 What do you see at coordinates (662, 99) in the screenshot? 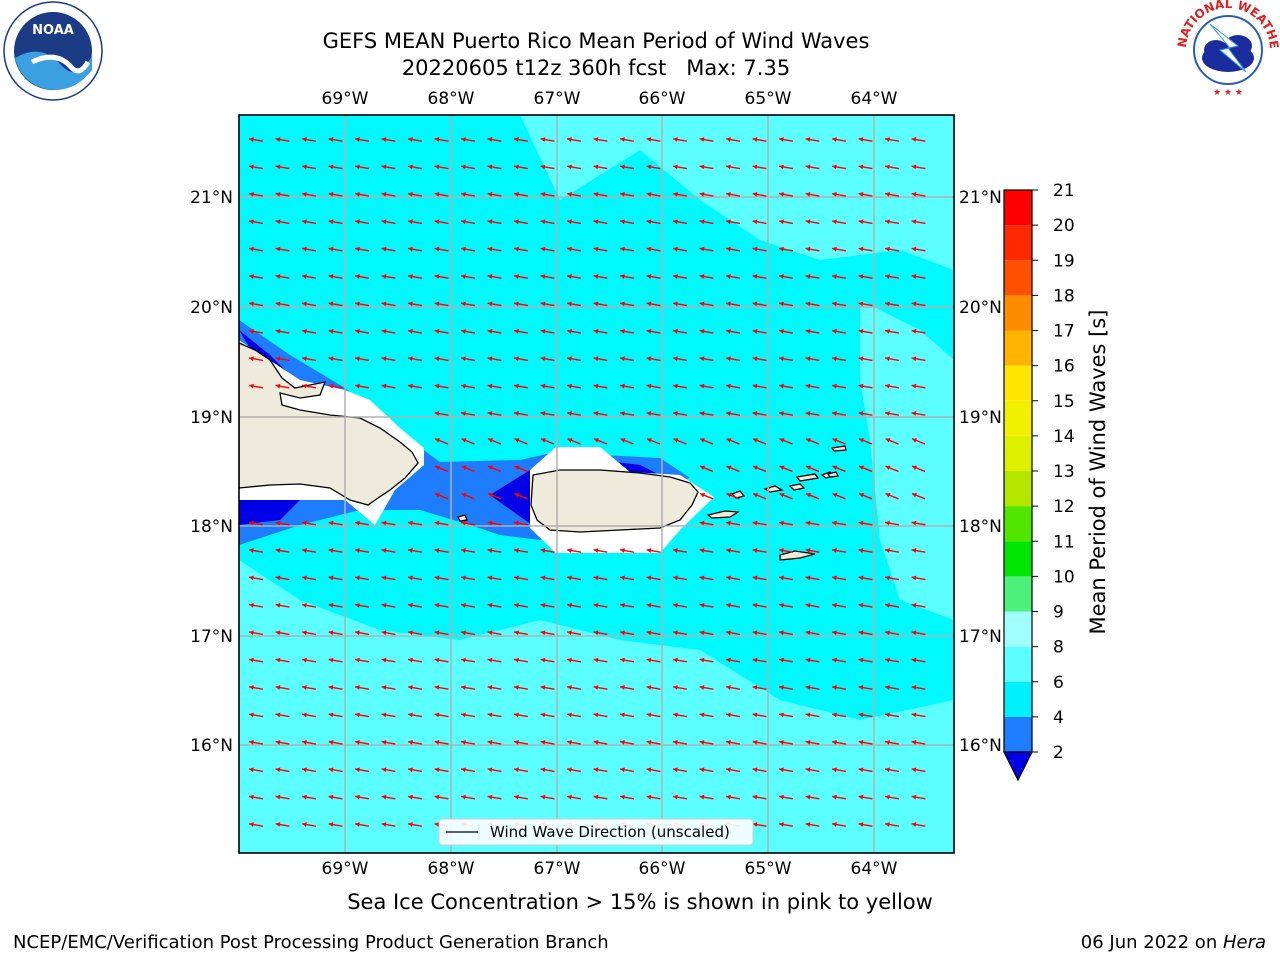
I see `lon-tick-label: 66°W` at bounding box center [662, 99].